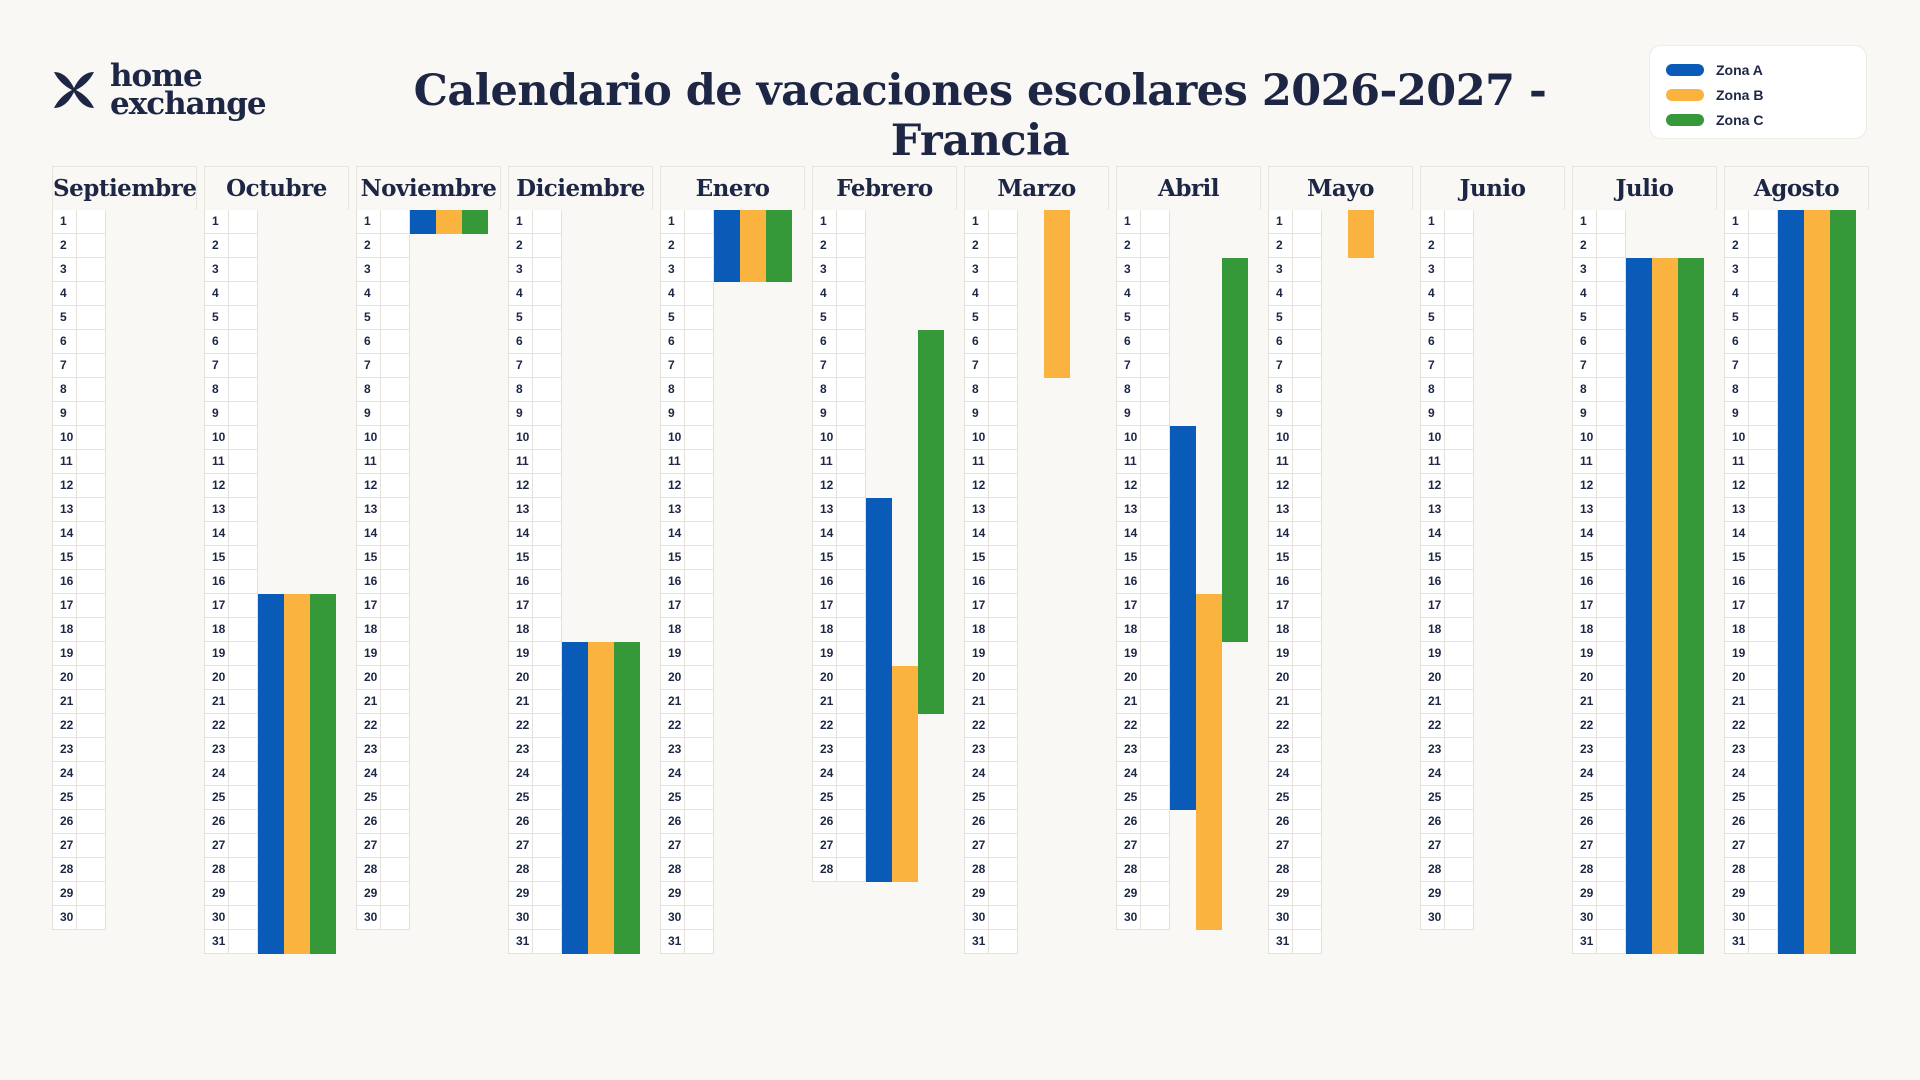 The width and height of the screenshot is (1920, 1080). What do you see at coordinates (1599, 870) in the screenshot?
I see `day-row: 28` at bounding box center [1599, 870].